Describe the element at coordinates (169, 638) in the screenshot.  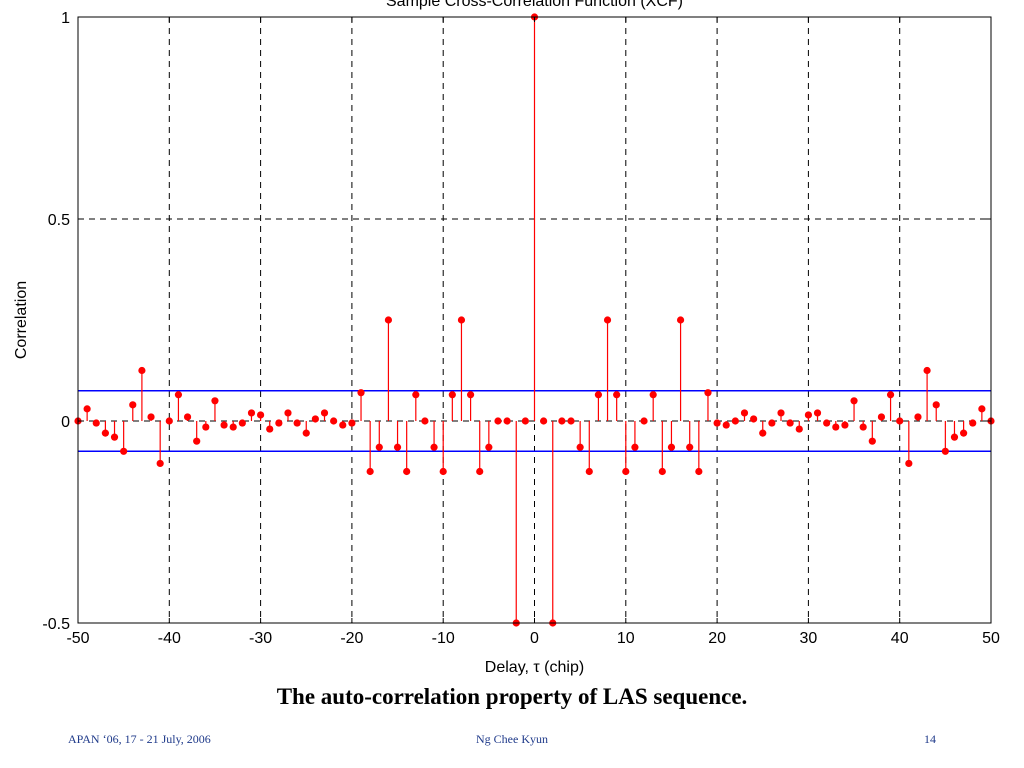
I see `x-tick-label: -40` at that location.